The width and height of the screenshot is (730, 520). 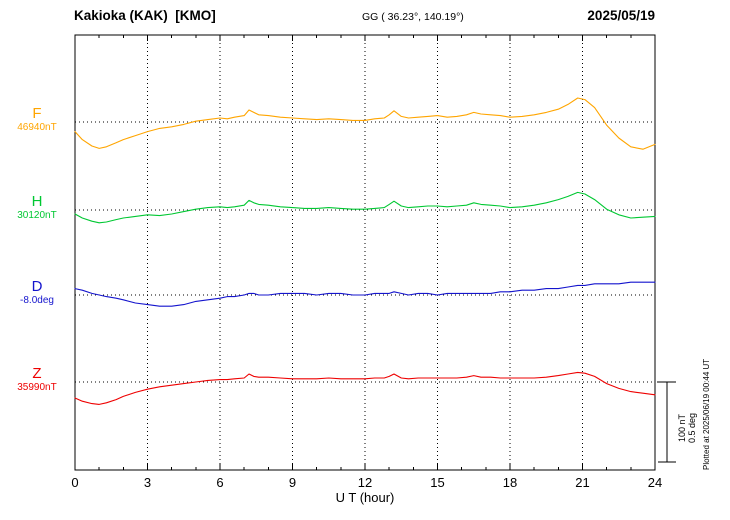 I want to click on trace-label-D: D -8.0deg, so click(x=37, y=293).